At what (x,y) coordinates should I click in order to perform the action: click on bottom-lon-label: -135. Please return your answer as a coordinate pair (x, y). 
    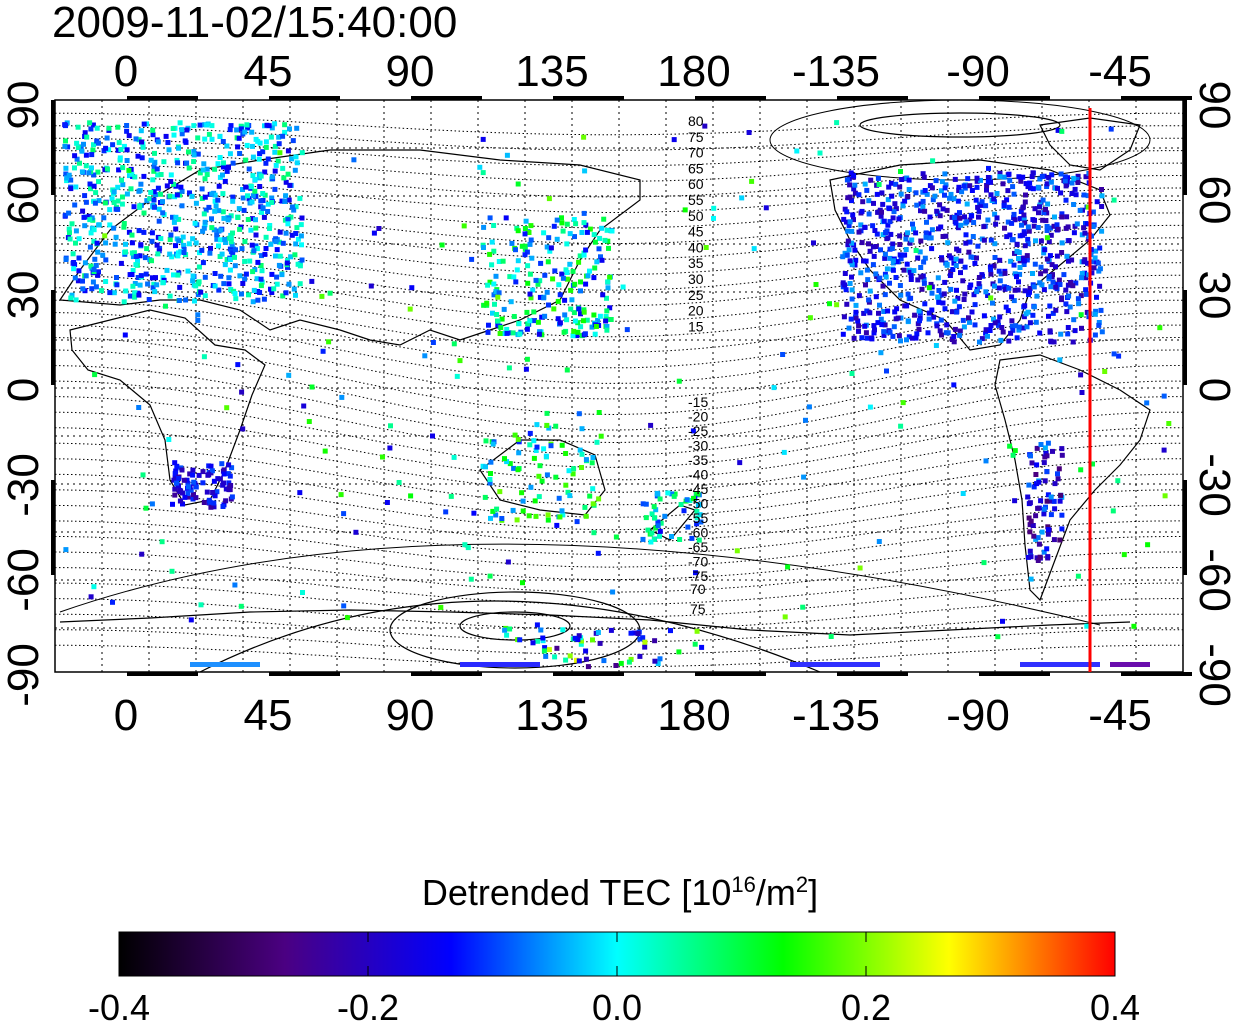
    Looking at the image, I should click on (836, 715).